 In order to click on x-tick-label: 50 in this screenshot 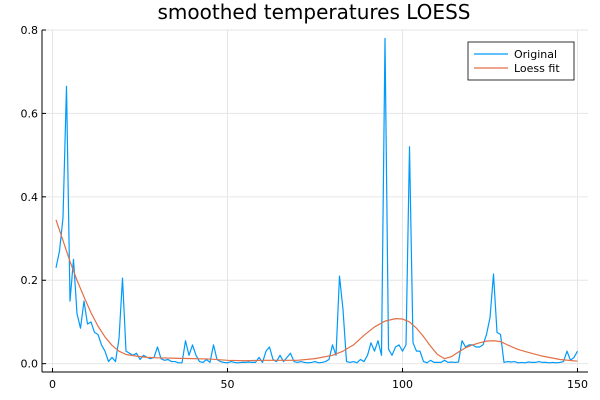, I will do `click(228, 384)`.